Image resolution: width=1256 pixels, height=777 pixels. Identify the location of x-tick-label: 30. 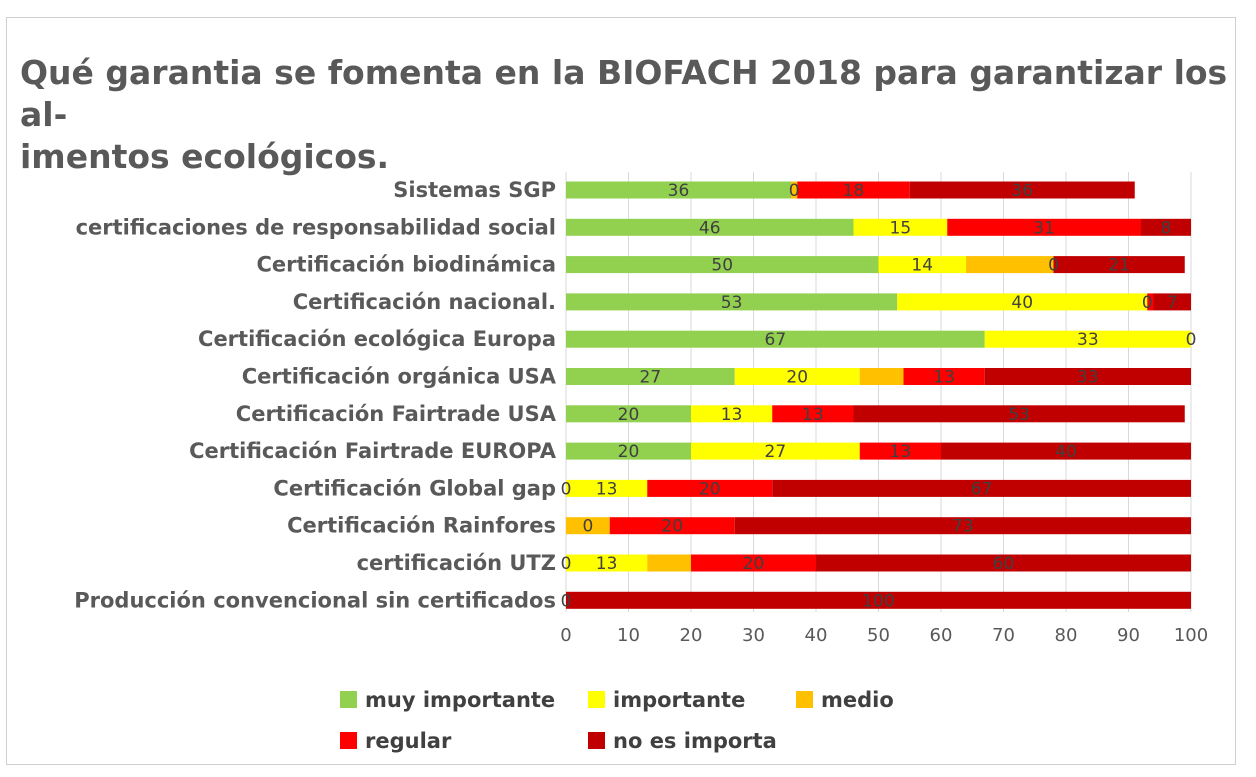
(753, 635).